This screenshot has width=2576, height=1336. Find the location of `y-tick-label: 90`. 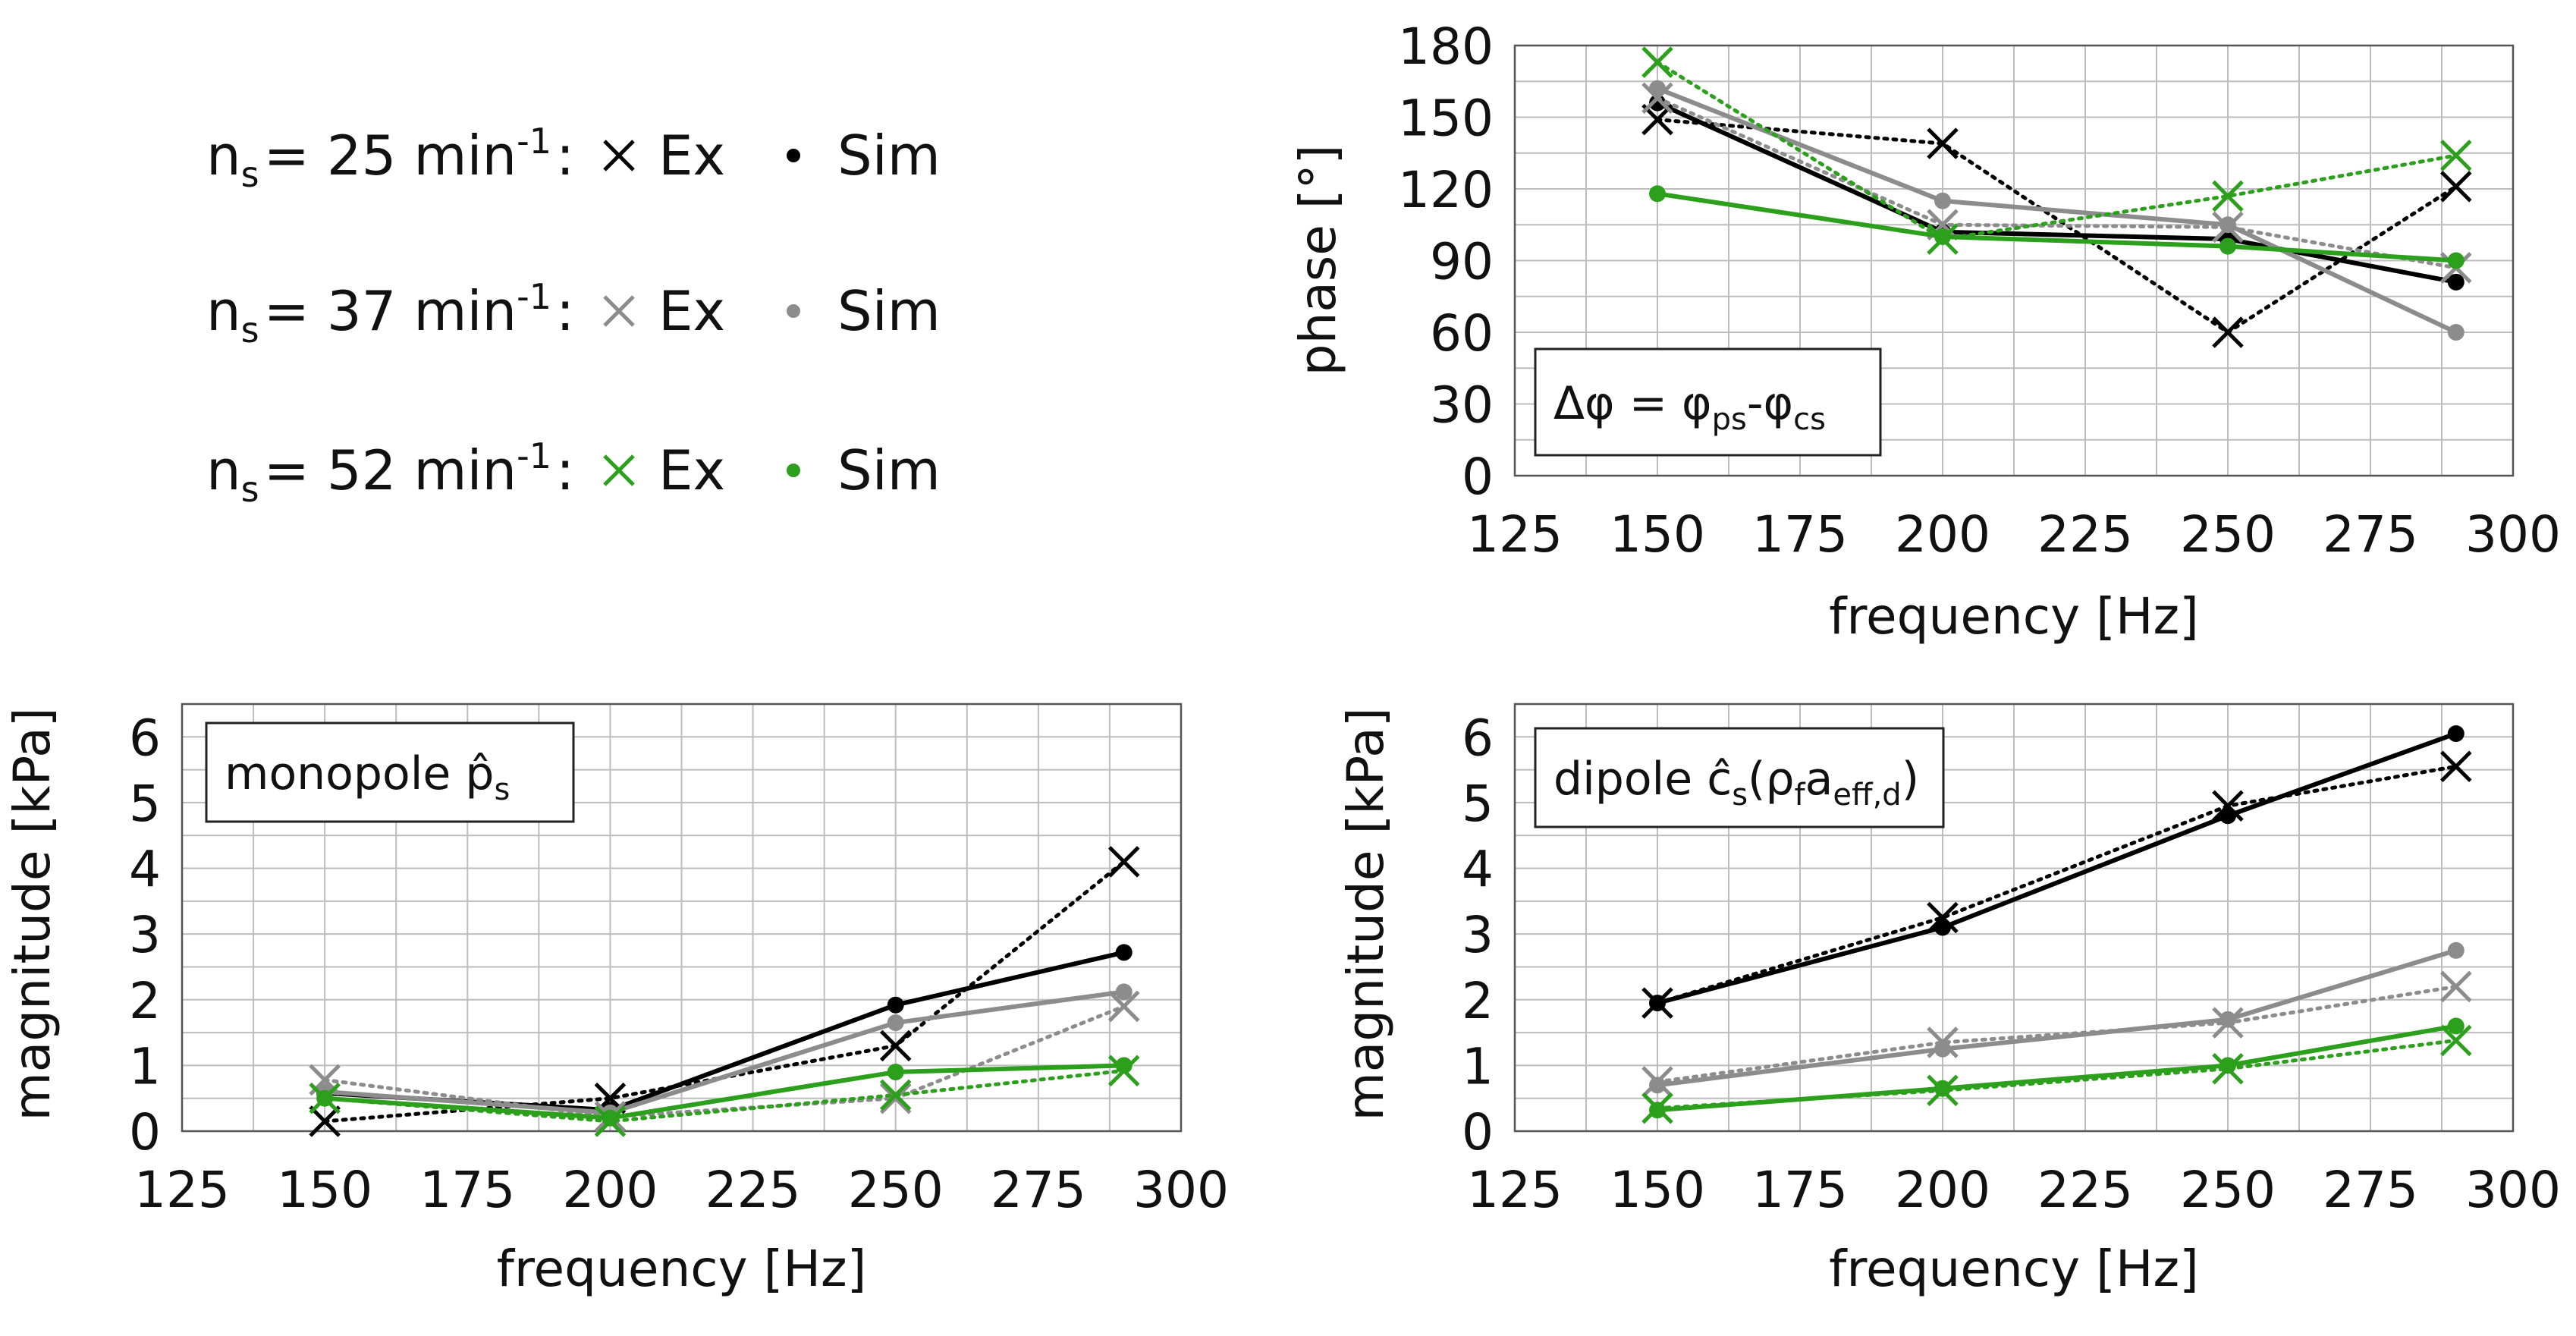

y-tick-label: 90 is located at coordinates (1462, 262).